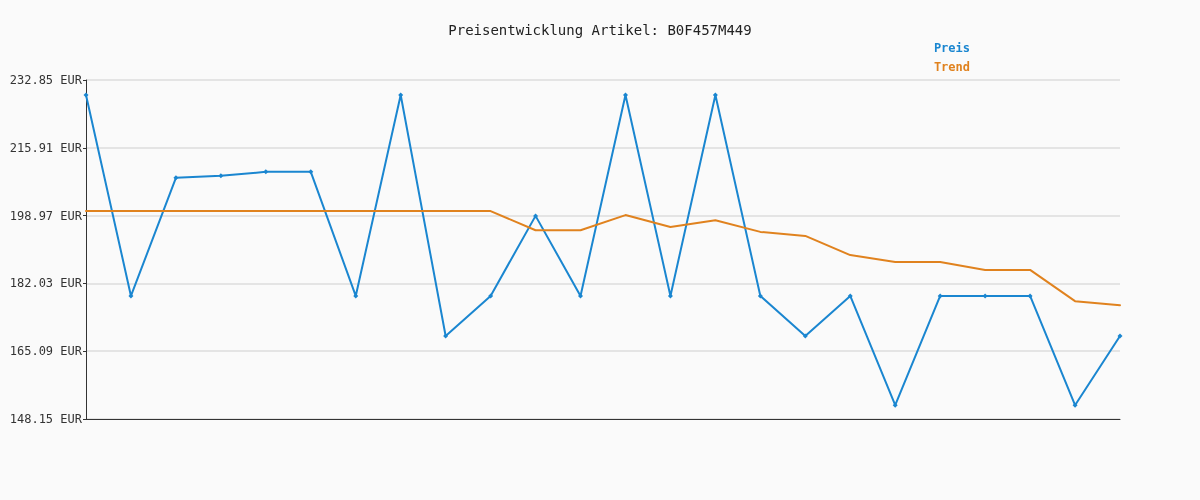  Describe the element at coordinates (951, 48) in the screenshot. I see `text: Preis` at that location.